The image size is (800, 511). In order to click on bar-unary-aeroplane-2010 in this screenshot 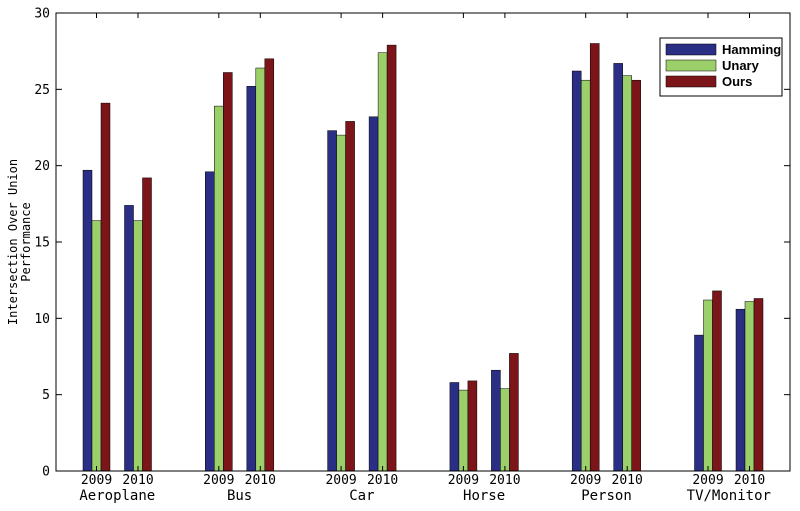, I will do `click(138, 346)`.